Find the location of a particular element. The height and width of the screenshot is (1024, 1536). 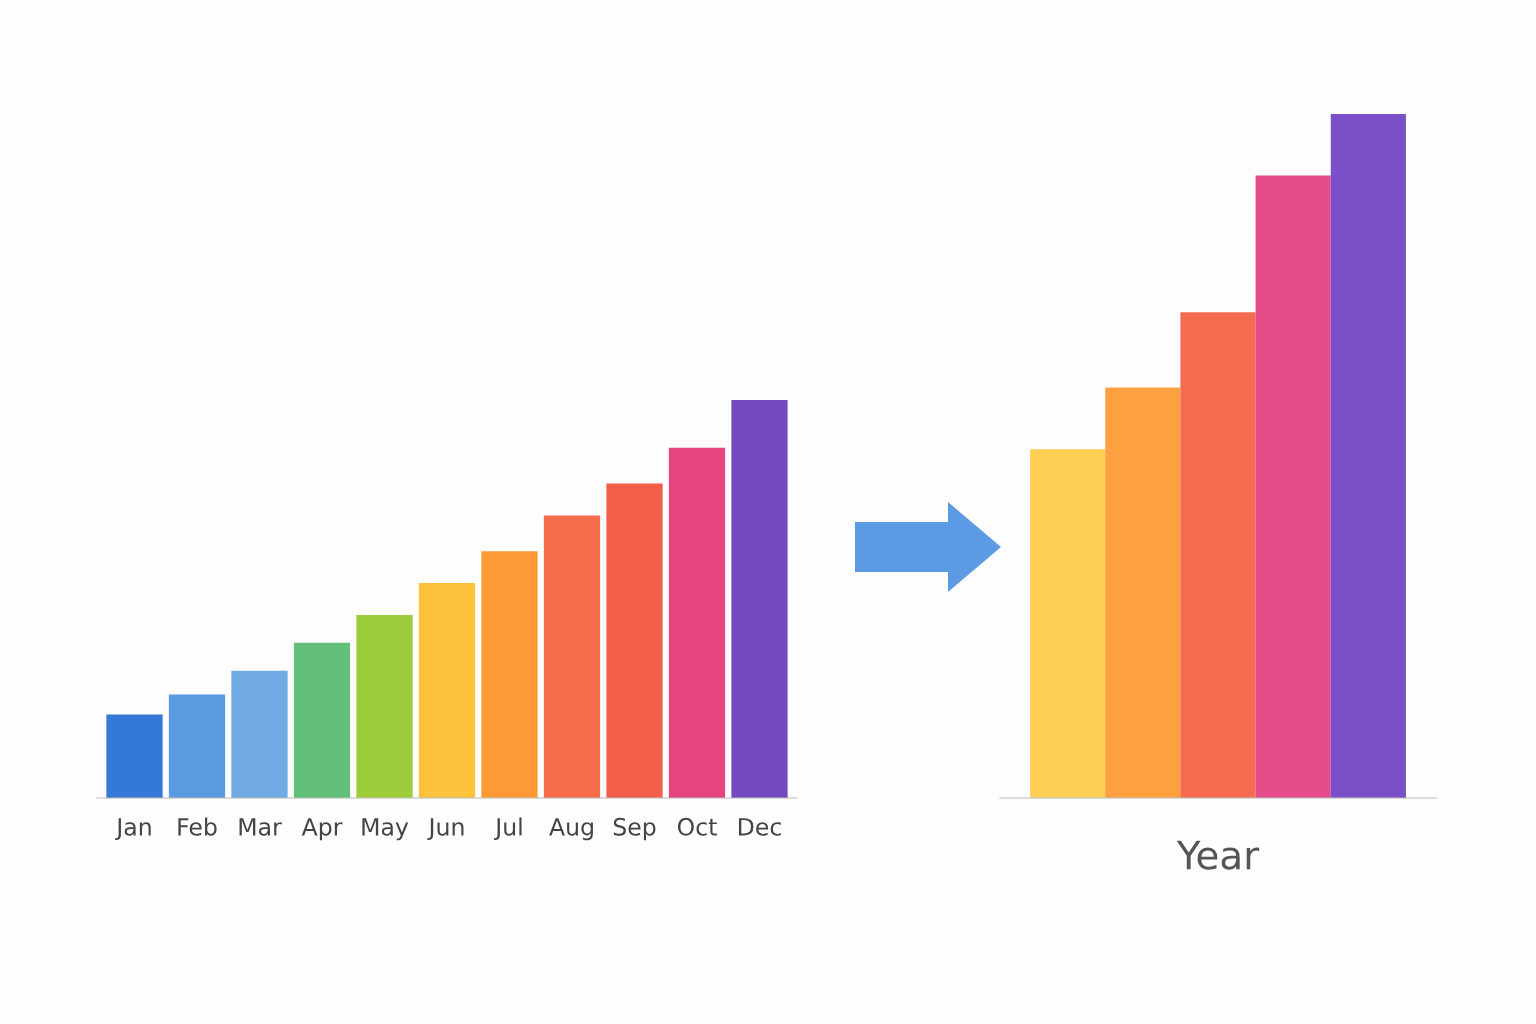

x-tick-label: Jul is located at coordinates (508, 829).